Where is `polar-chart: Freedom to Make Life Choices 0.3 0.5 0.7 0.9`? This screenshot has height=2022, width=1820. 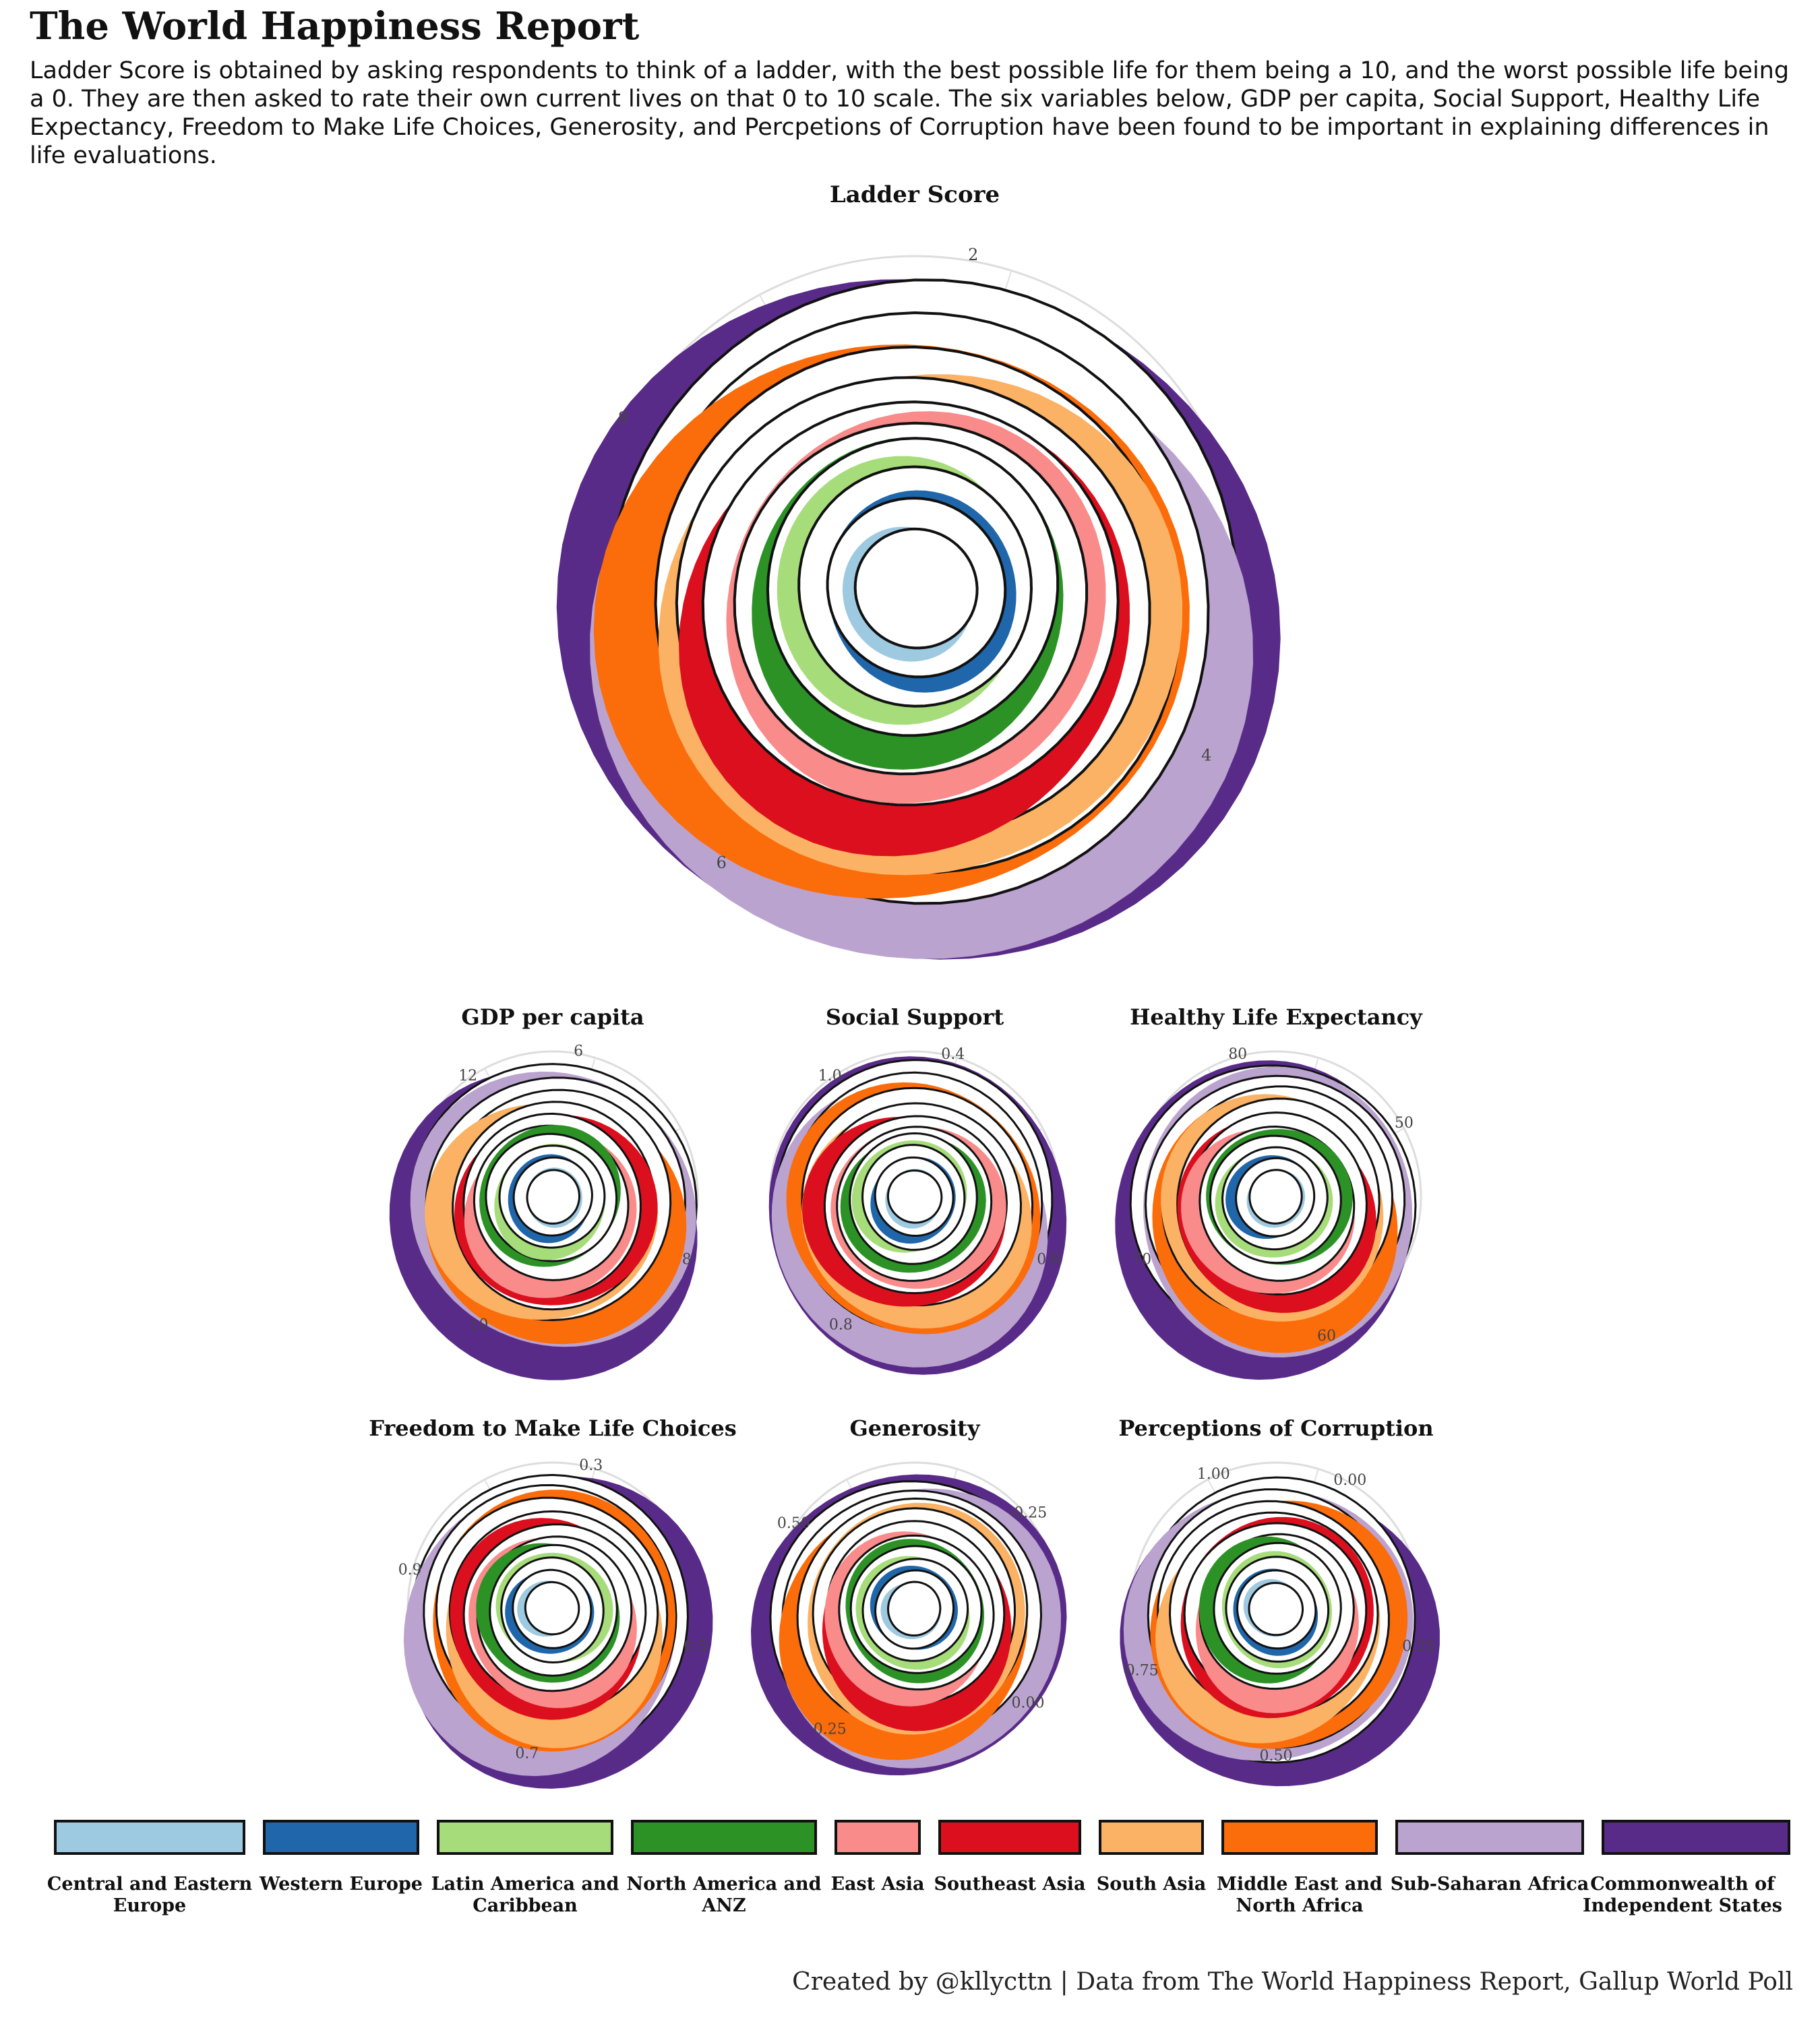 polar-chart: Freedom to Make Life Choices 0.3 0.5 0.7 0.9 is located at coordinates (553, 1602).